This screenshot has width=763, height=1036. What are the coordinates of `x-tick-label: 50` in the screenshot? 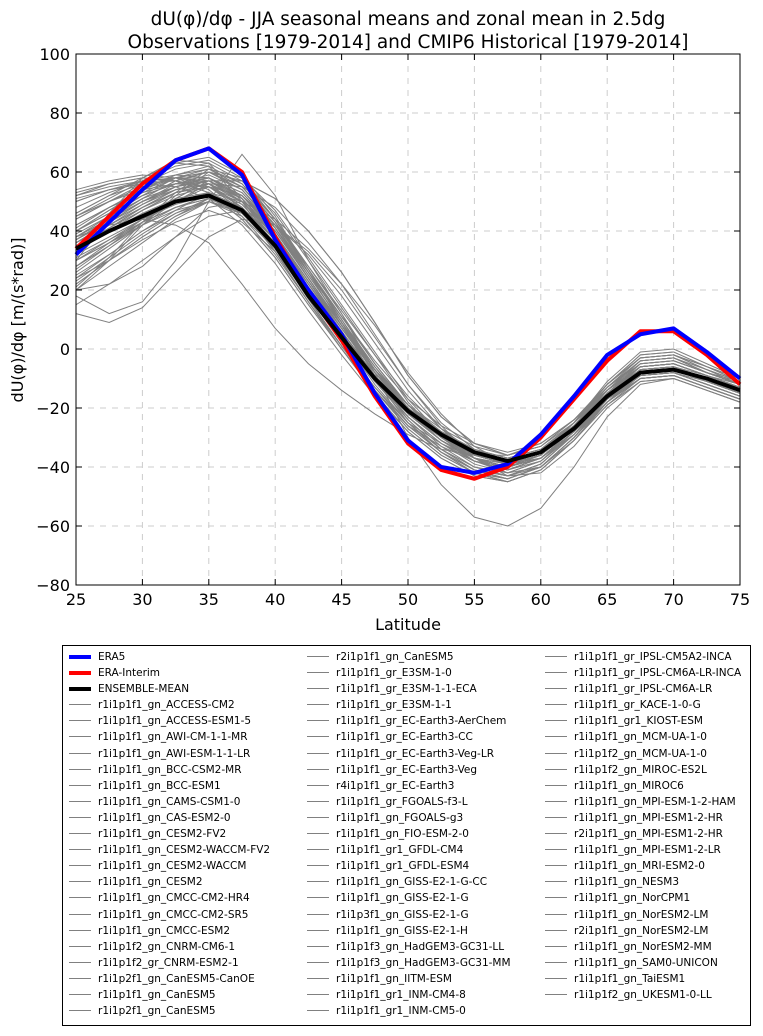 It's located at (408, 599).